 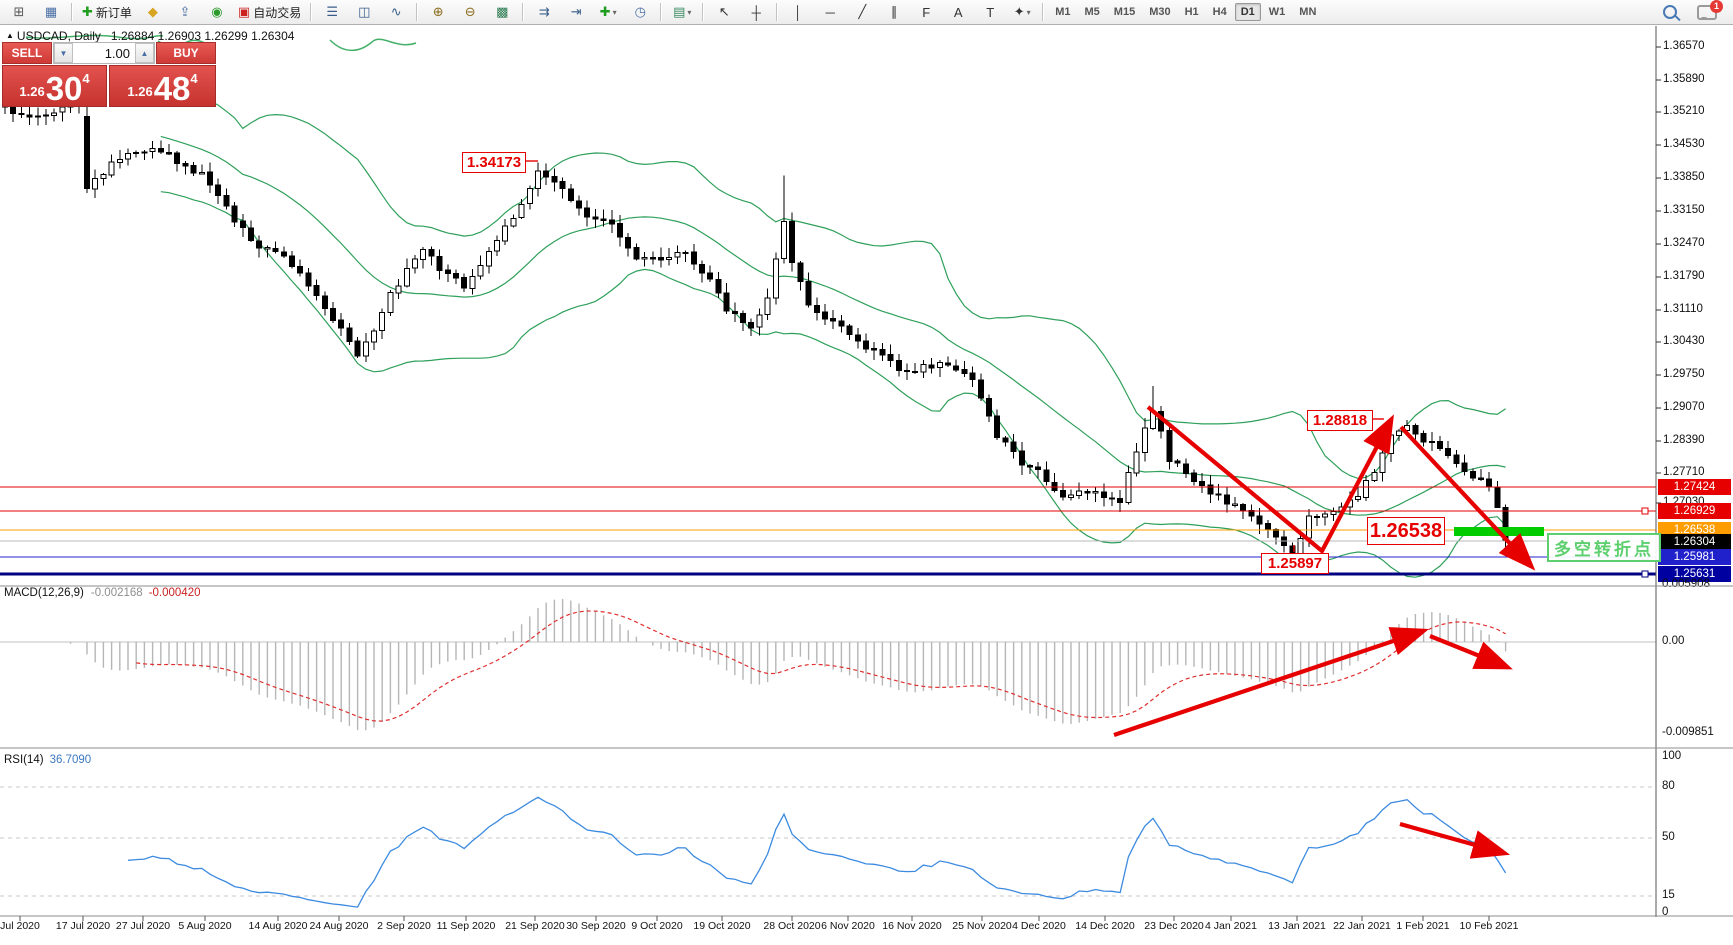 What do you see at coordinates (1219, 12) in the screenshot?
I see `timeframe-h4: H4` at bounding box center [1219, 12].